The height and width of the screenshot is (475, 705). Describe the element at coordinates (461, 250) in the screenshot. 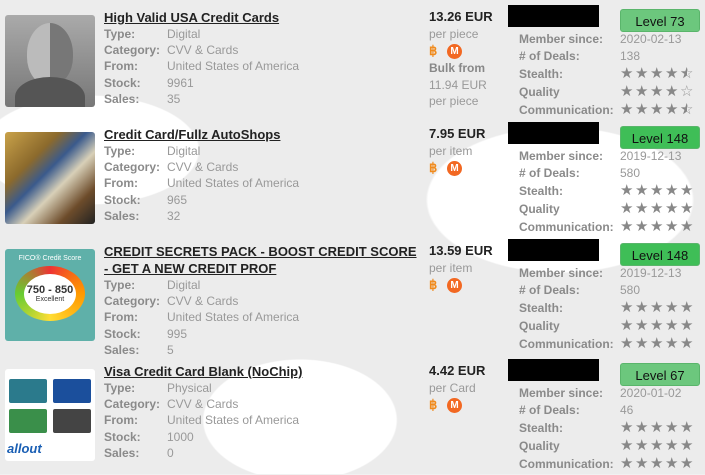

I see `price: 13.59 EUR` at that location.